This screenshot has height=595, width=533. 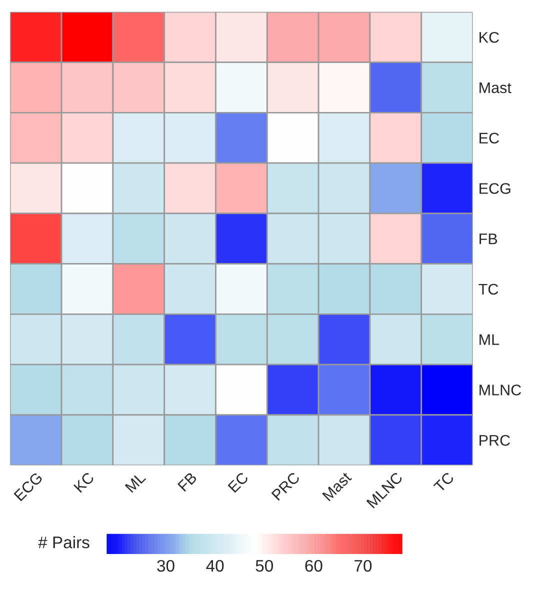 I want to click on y-tick-label: MLNC, so click(x=501, y=390).